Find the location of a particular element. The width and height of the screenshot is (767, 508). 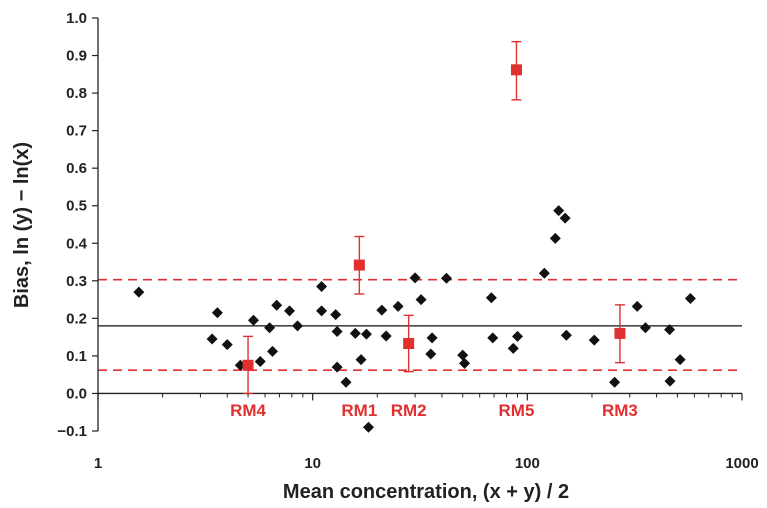

x-tick-label: 100 is located at coordinates (527, 463).